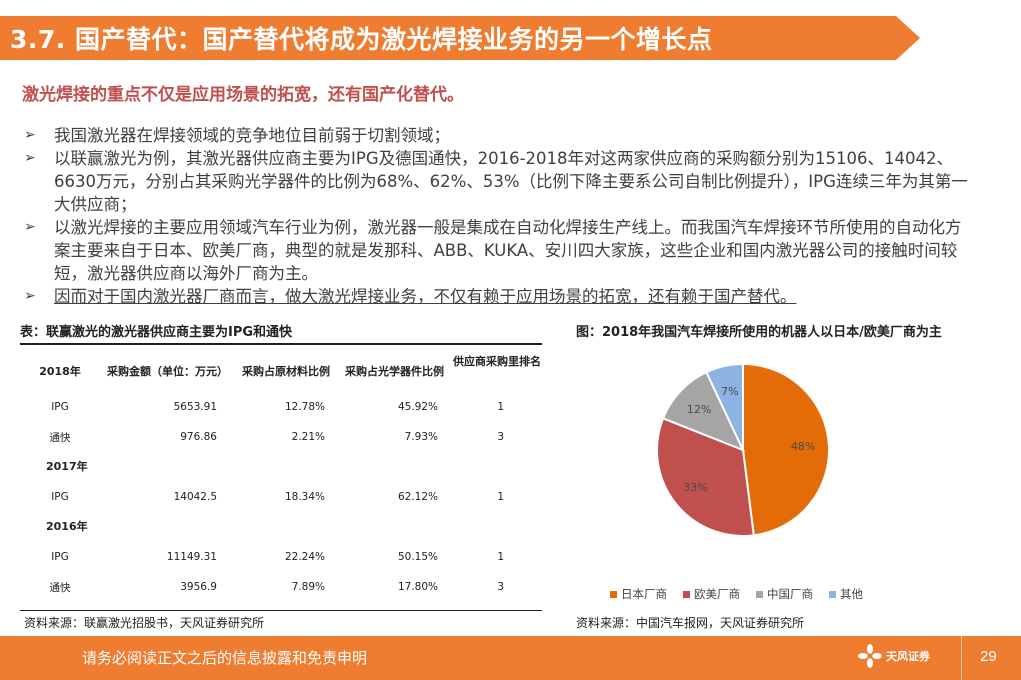 This screenshot has width=1021, height=680. I want to click on table-row: IPG 5653.91 12.78% 45.92% 1, so click(277, 407).